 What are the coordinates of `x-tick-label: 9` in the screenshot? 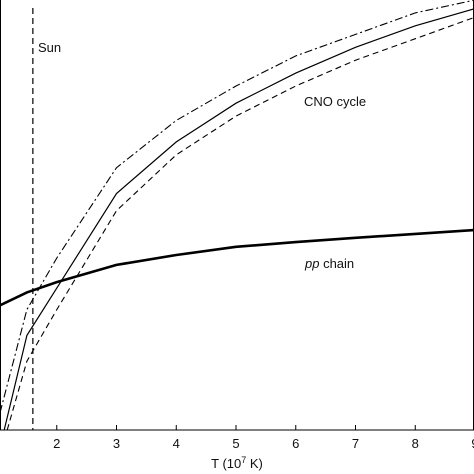 It's located at (472, 443).